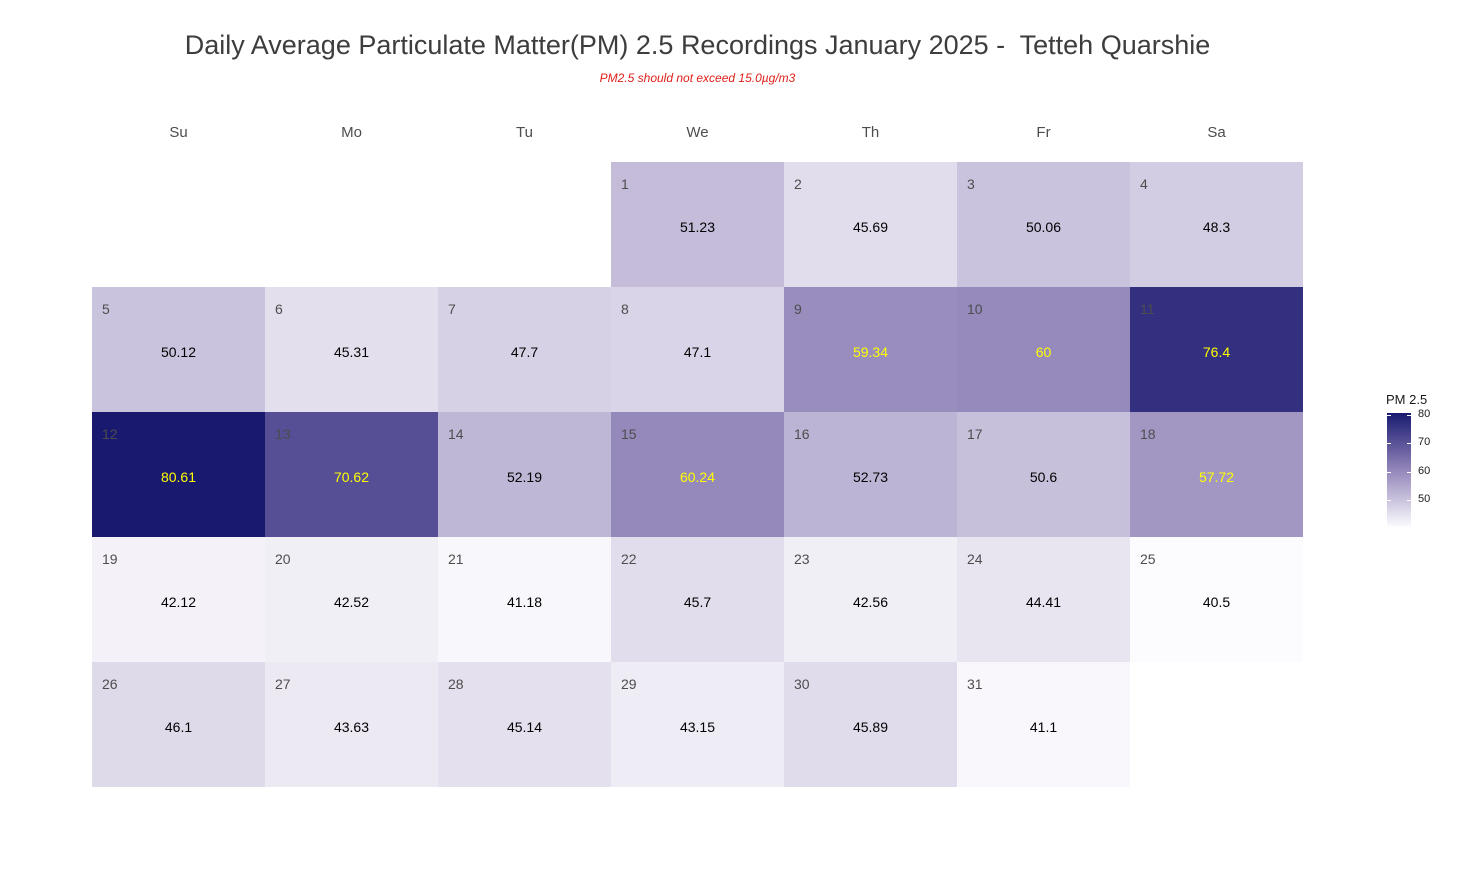  What do you see at coordinates (456, 559) in the screenshot?
I see `day-number: 21` at bounding box center [456, 559].